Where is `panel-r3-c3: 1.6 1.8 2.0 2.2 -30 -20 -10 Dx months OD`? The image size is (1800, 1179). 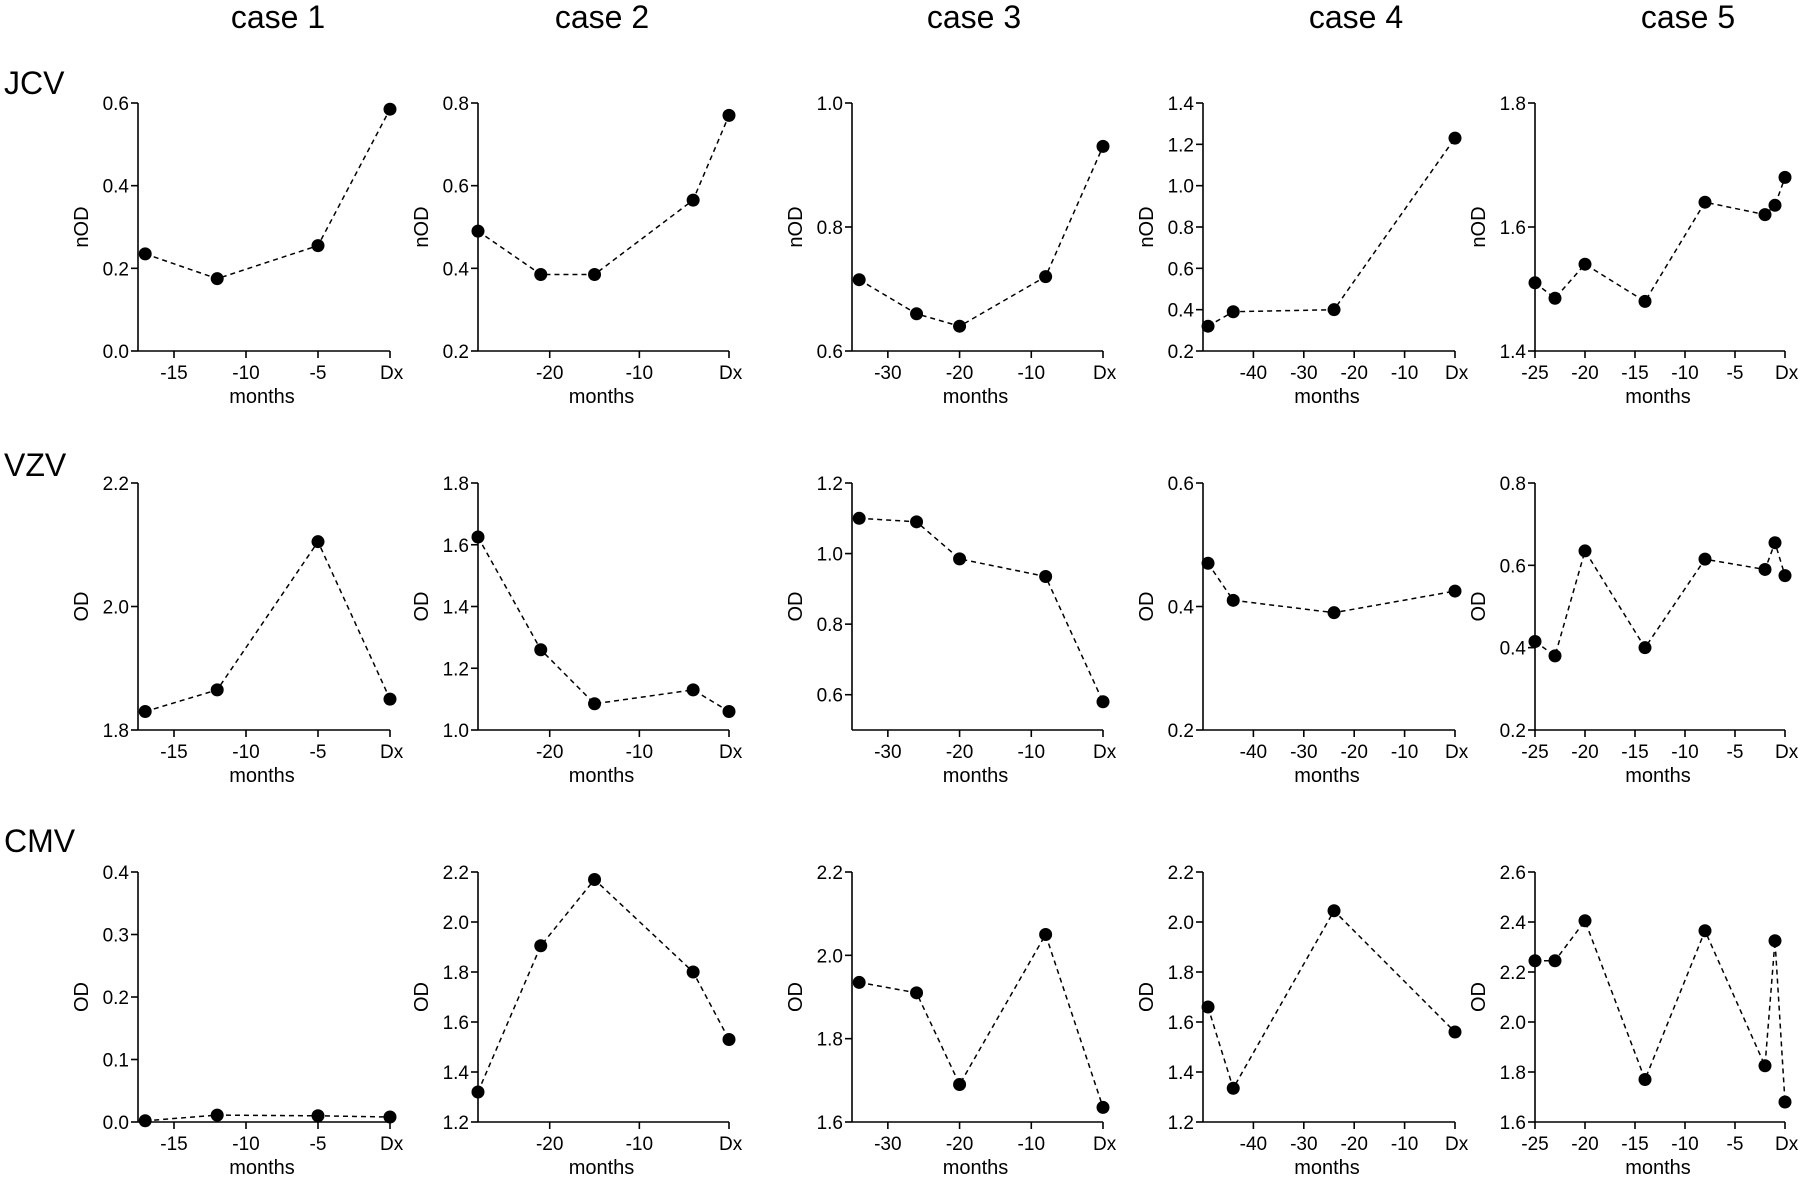
panel-r3-c3: 1.6 1.8 2.0 2.2 -30 -20 -10 Dx months OD is located at coordinates (951, 1021).